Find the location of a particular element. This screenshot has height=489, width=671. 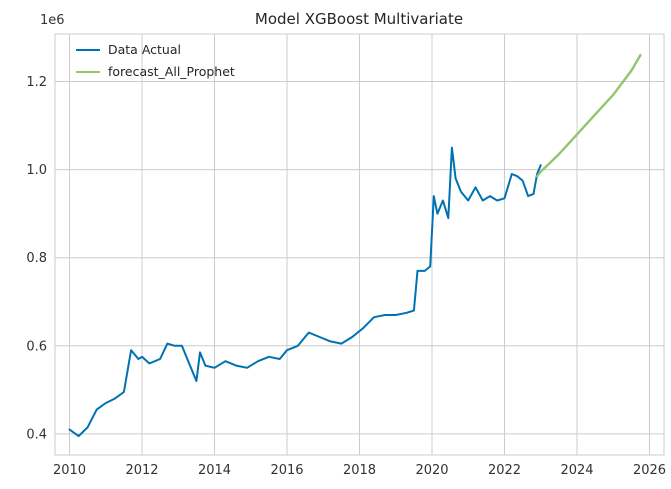

x-tick-label: 2018 is located at coordinates (359, 470).